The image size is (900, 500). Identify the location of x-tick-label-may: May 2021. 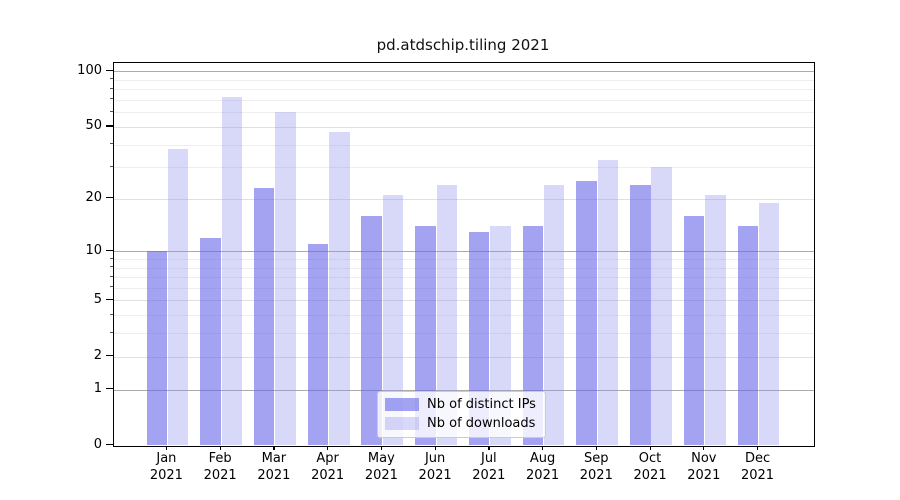
(381, 467).